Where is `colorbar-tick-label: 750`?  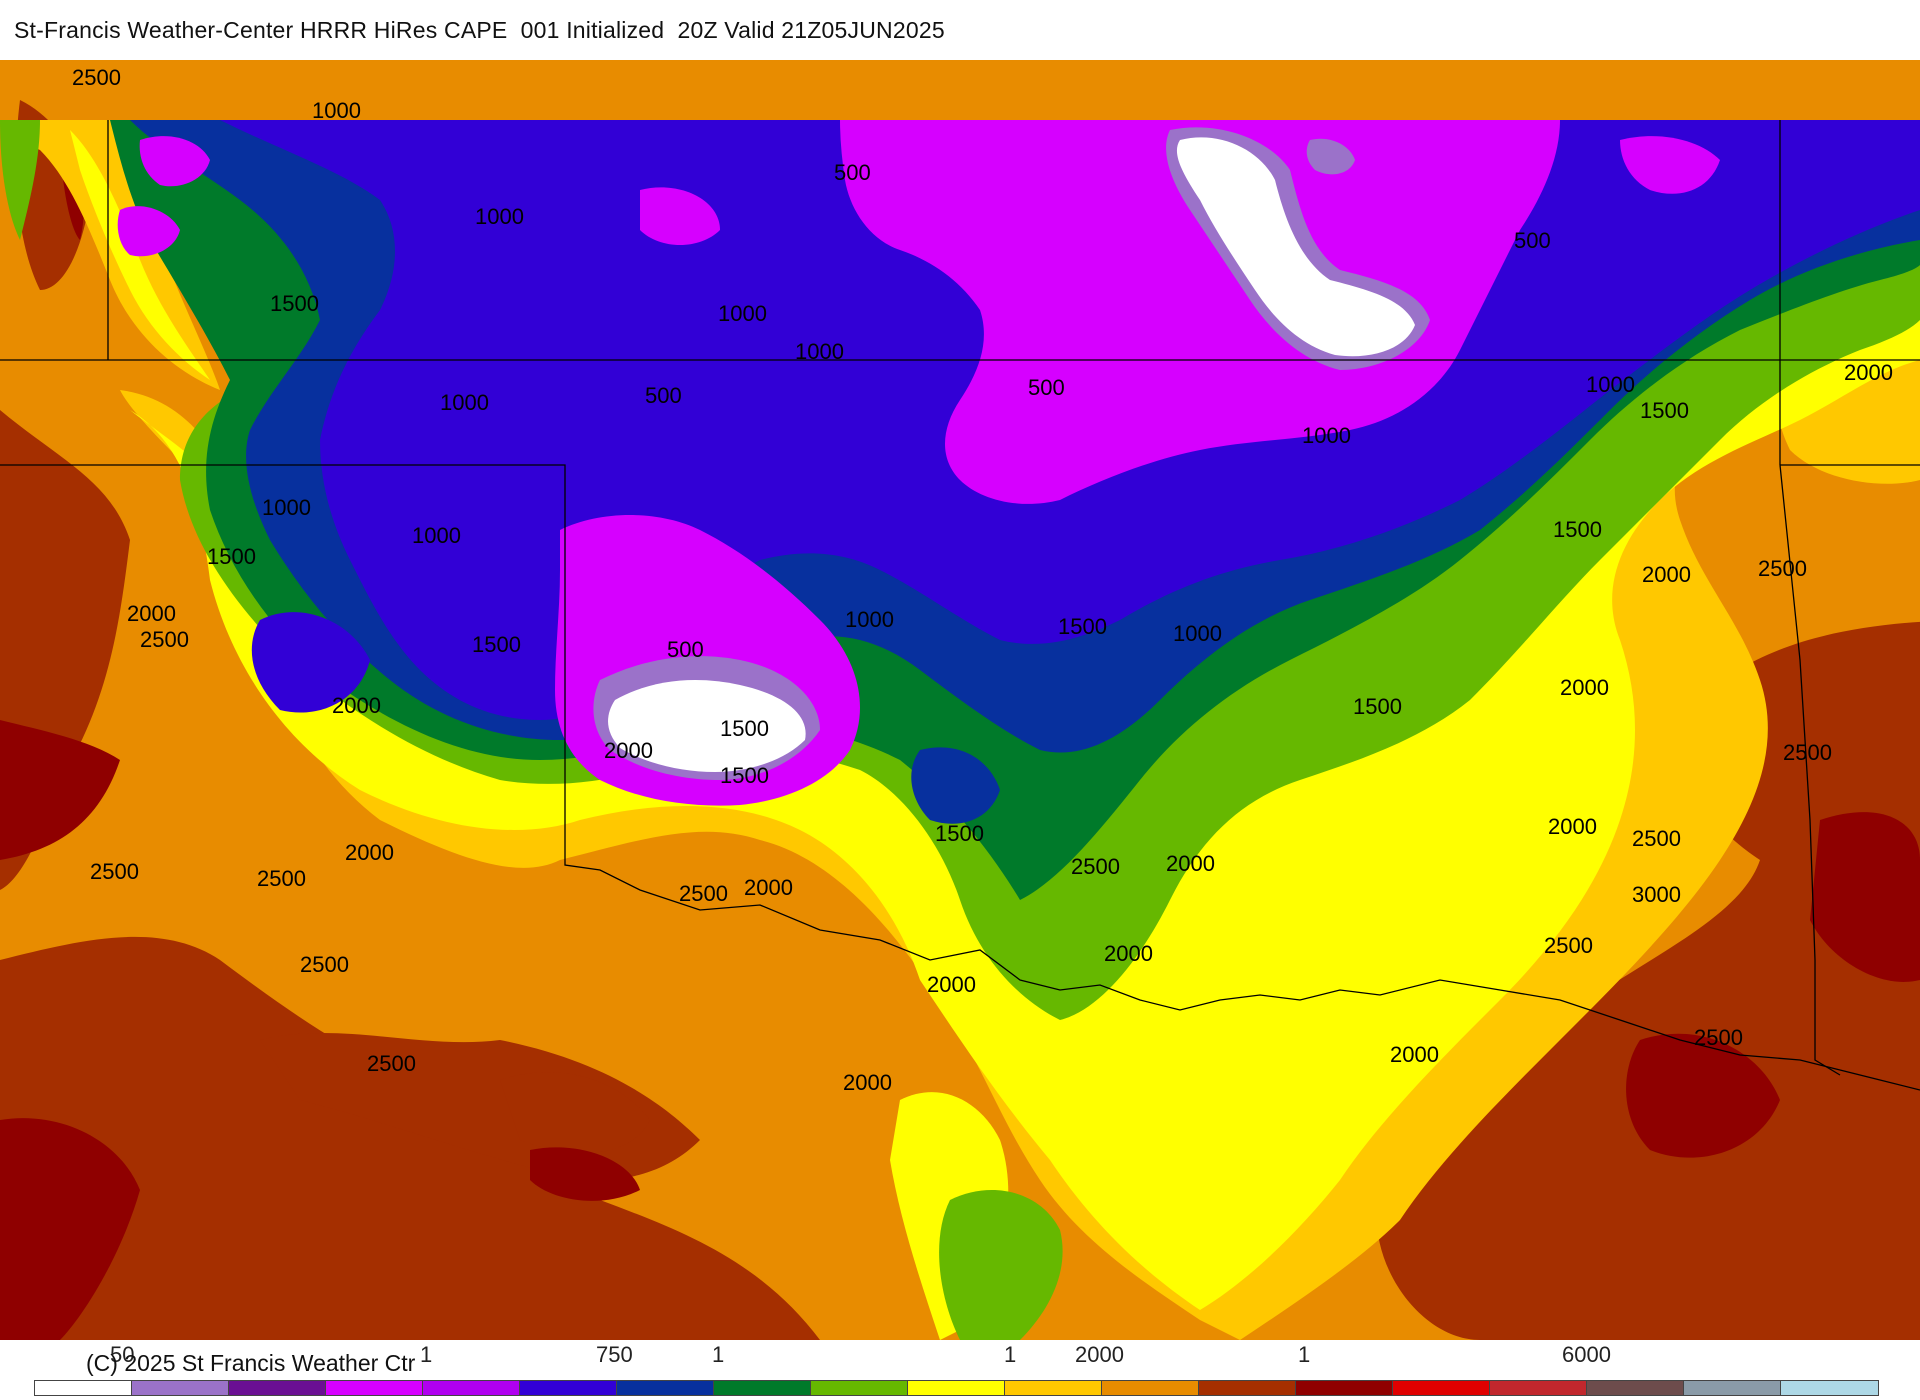 colorbar-tick-label: 750 is located at coordinates (614, 1354).